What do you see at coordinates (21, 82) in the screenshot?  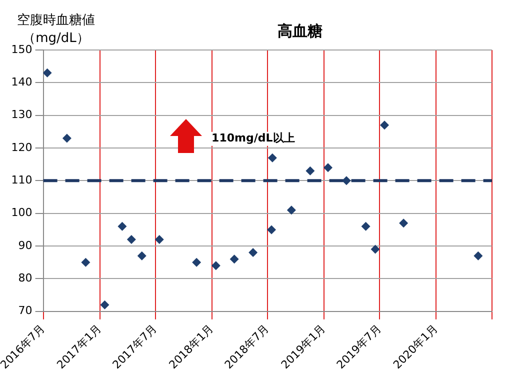 I see `y-tick-label: 140` at bounding box center [21, 82].